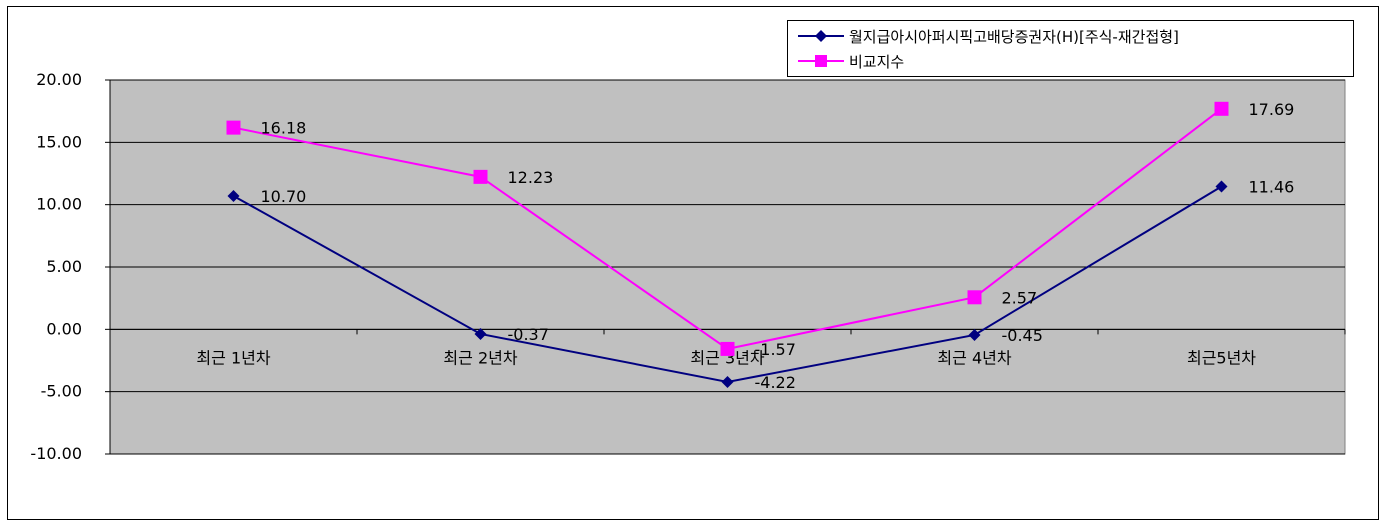  Describe the element at coordinates (1272, 109) in the screenshot. I see `data-label: 17.69` at that location.